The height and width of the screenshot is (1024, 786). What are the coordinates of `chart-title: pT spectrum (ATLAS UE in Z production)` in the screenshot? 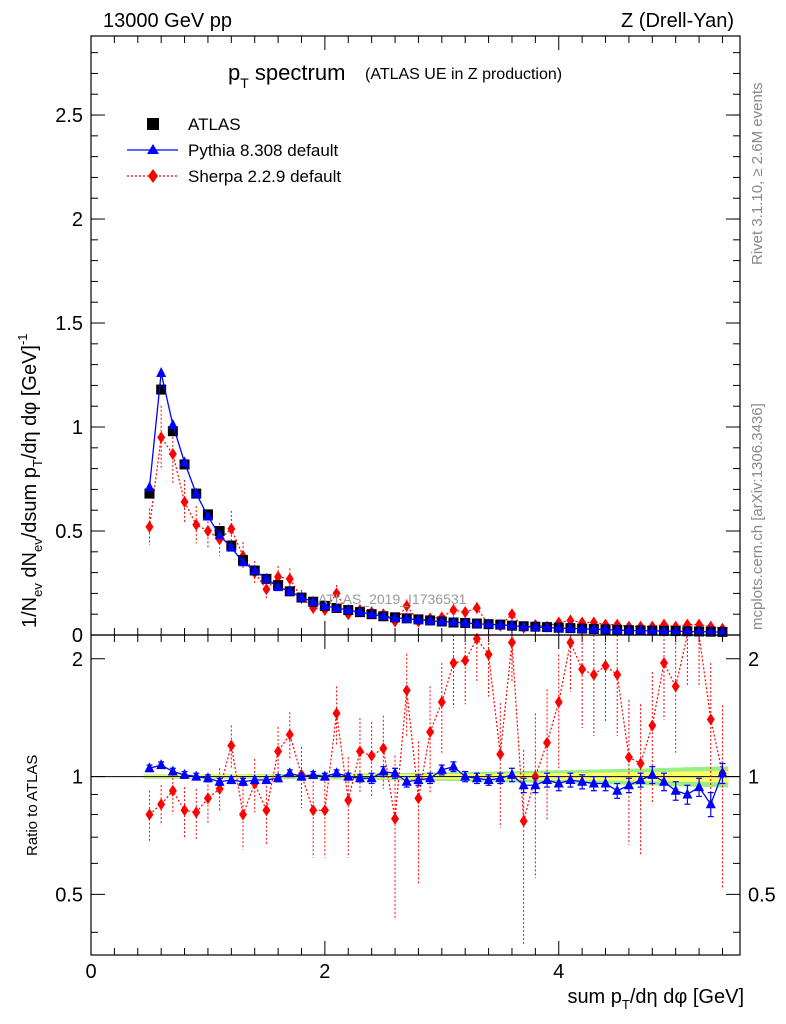 It's located at (395, 75).